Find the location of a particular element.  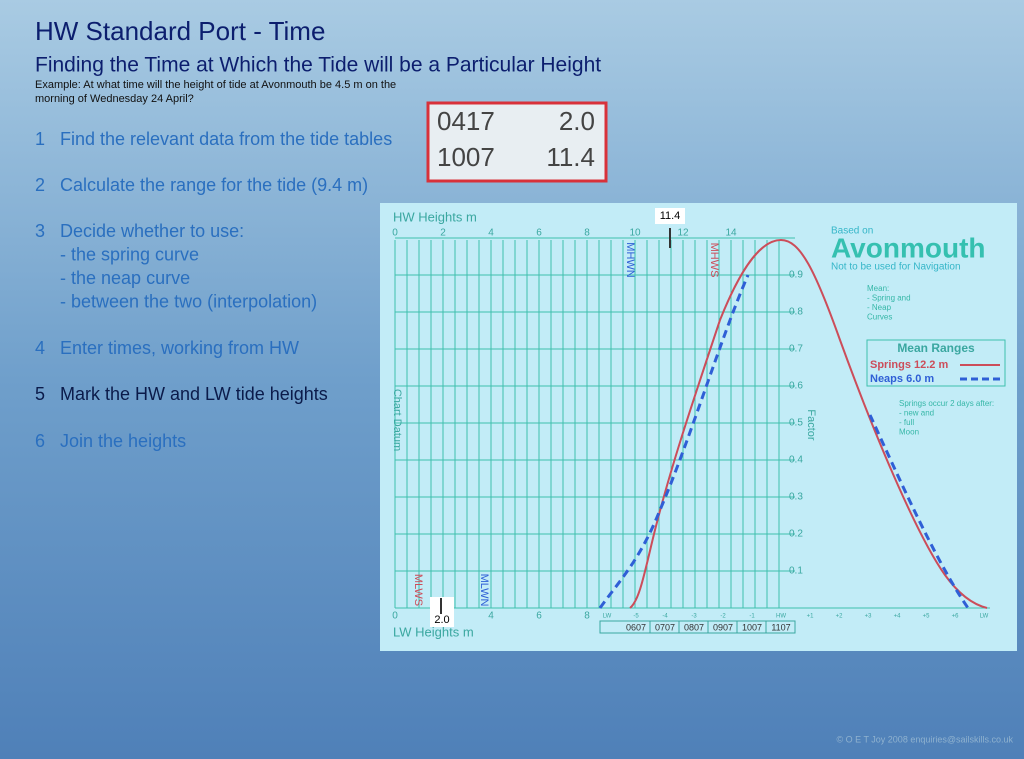

tide-height: 11.4 is located at coordinates (570, 157).